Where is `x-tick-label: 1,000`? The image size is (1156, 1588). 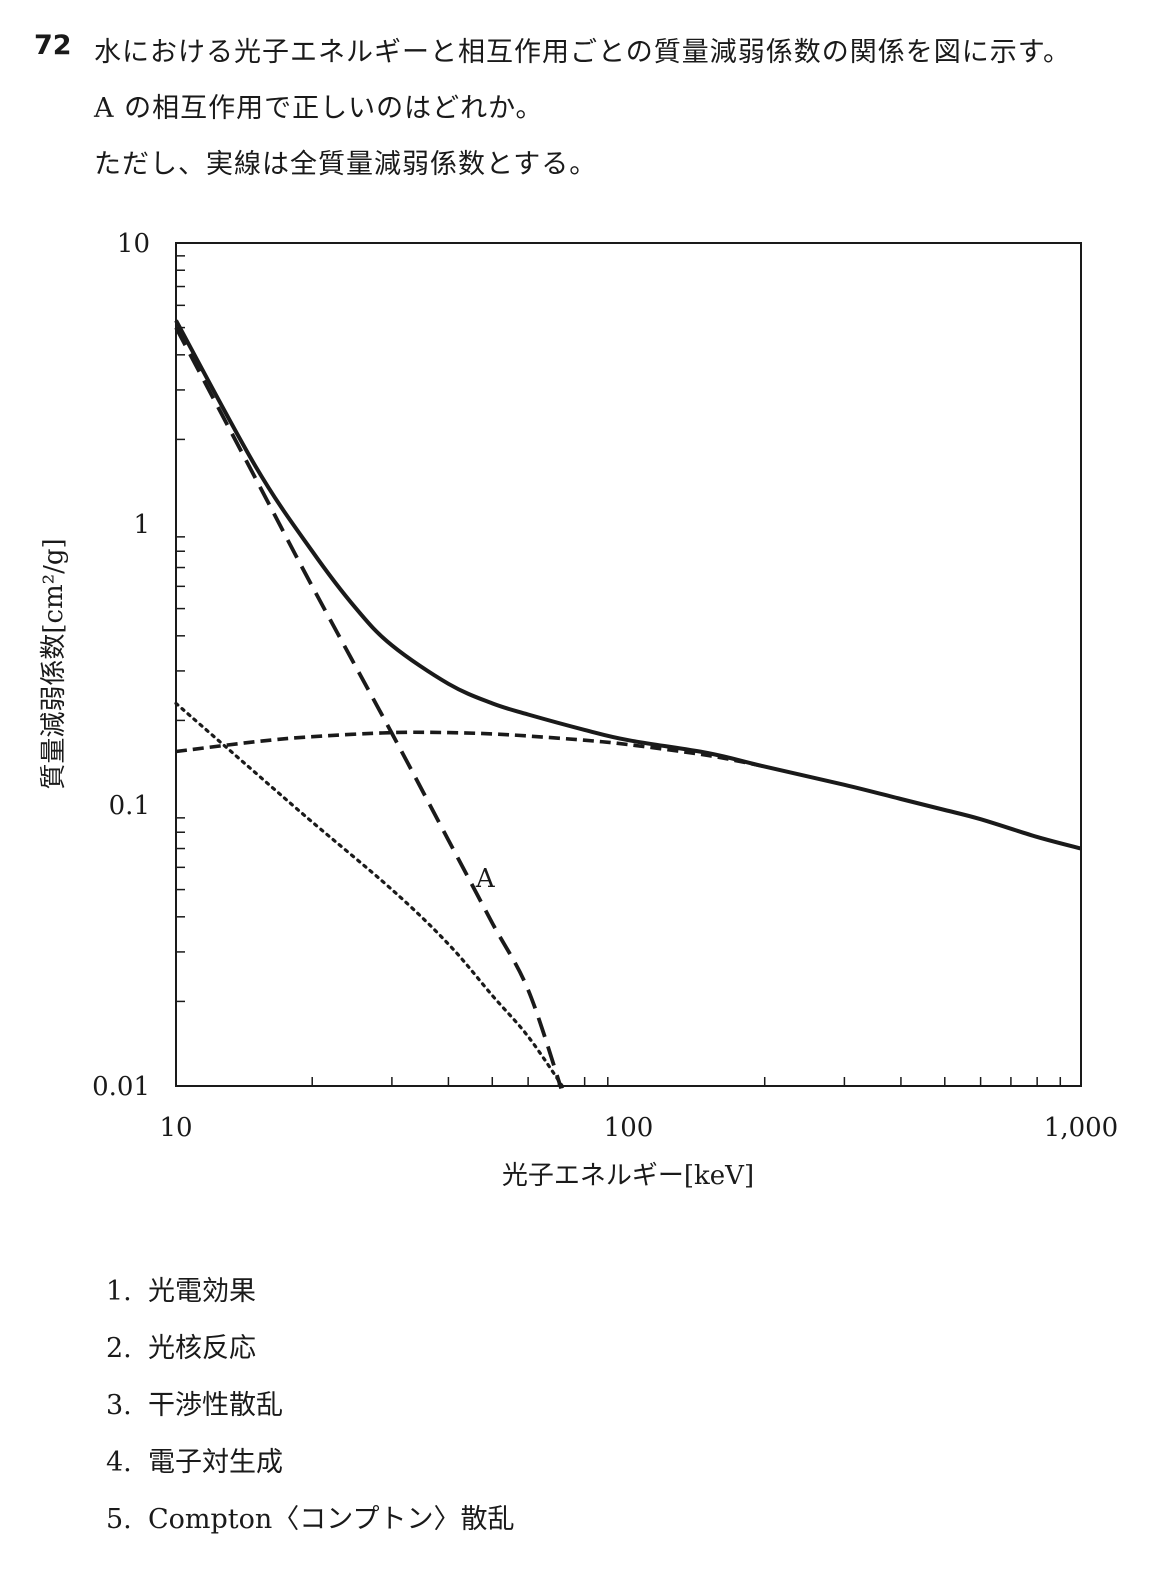 x-tick-label: 1,000 is located at coordinates (1081, 1128).